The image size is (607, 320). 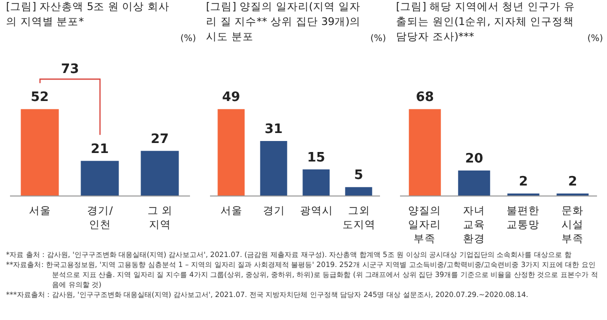 I want to click on x-tick-label: 경기/ 인천, so click(x=100, y=218).